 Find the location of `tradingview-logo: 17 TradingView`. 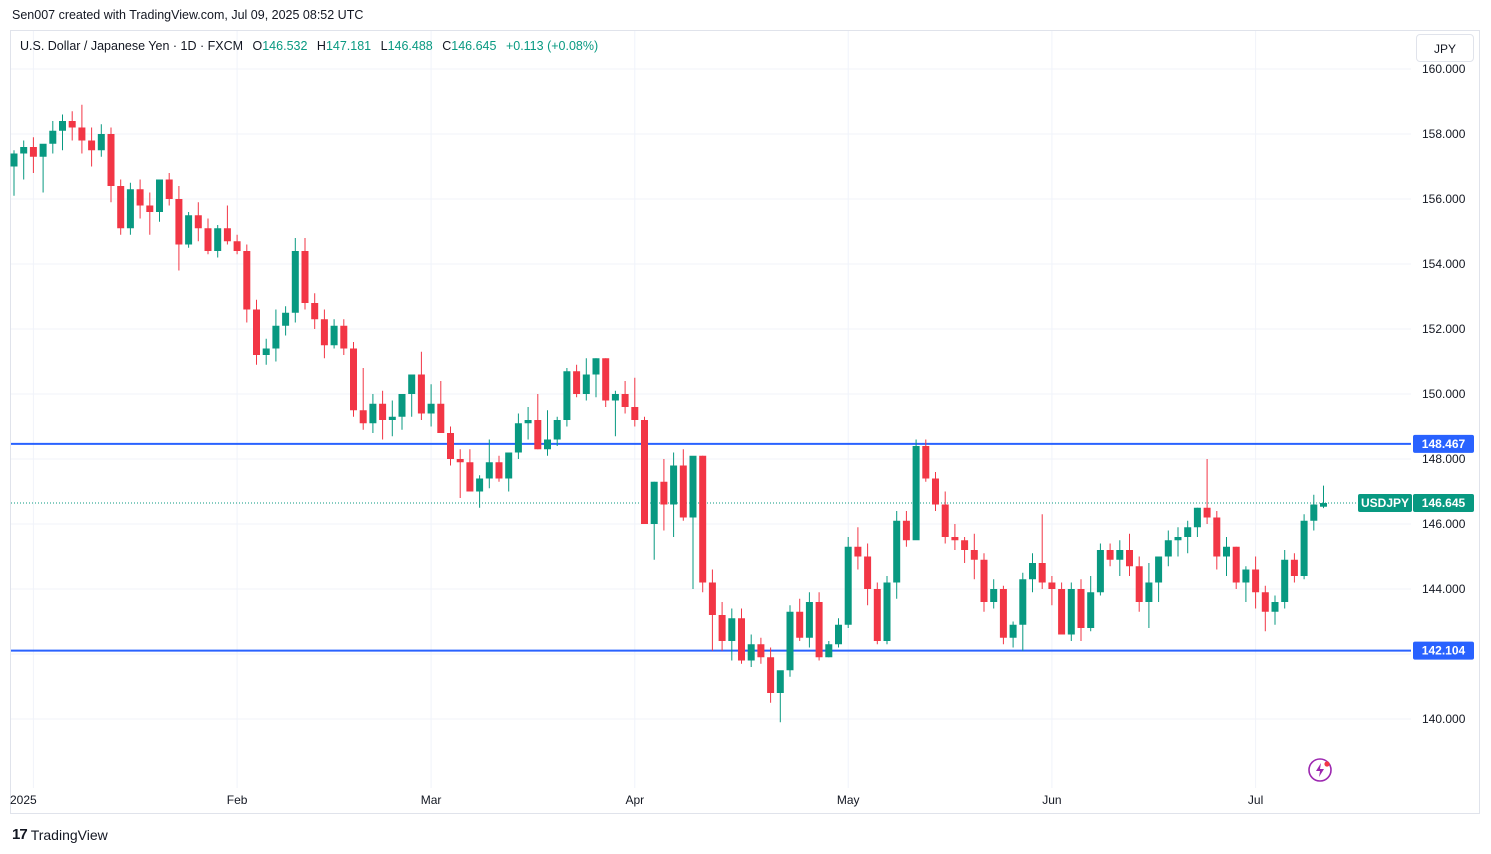

tradingview-logo: 17 TradingView is located at coordinates (60, 834).